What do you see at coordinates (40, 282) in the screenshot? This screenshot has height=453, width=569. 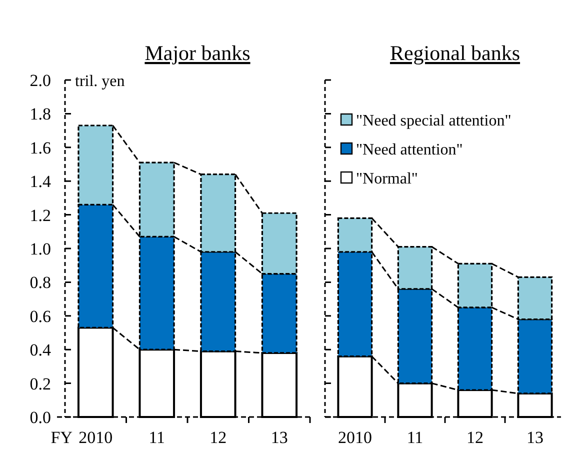 I see `y-tick-label: 0.8` at bounding box center [40, 282].